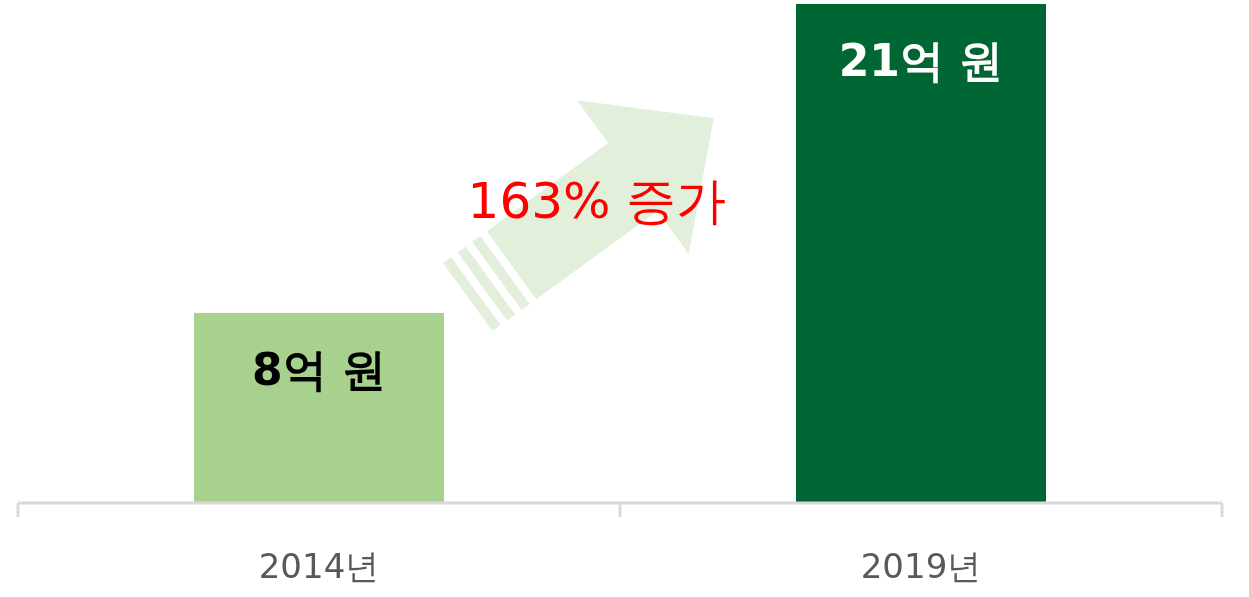 The height and width of the screenshot is (597, 1249). What do you see at coordinates (921, 566) in the screenshot?
I see `x-tick-label: 2019년` at bounding box center [921, 566].